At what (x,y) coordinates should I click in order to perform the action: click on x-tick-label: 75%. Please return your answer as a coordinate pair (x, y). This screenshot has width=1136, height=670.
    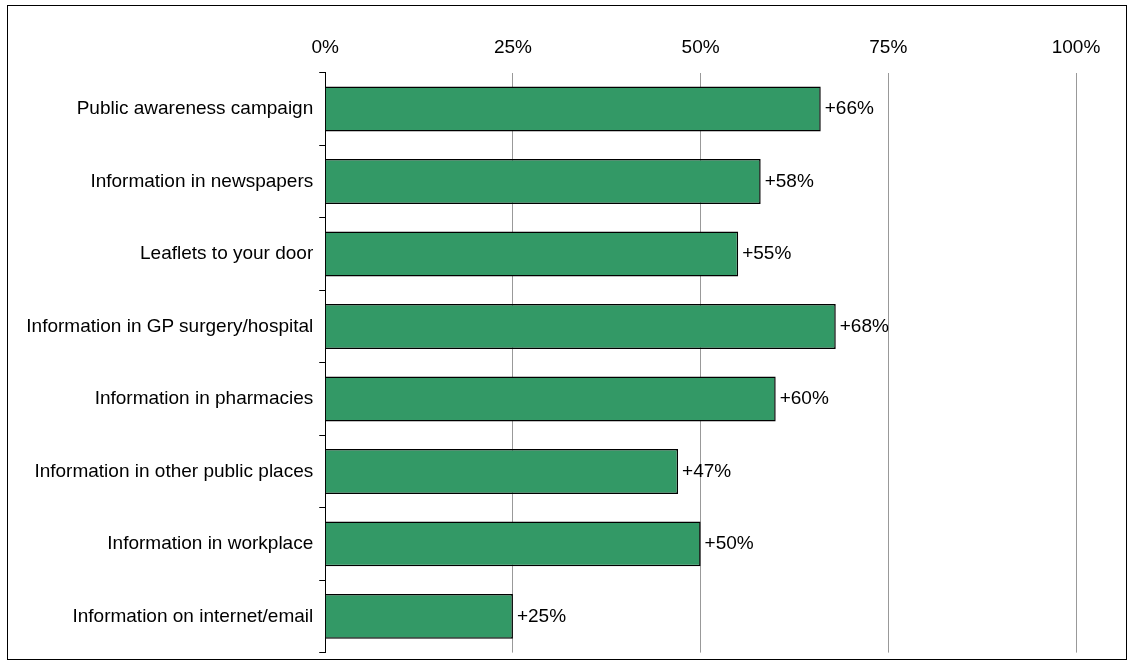
    Looking at the image, I should click on (888, 46).